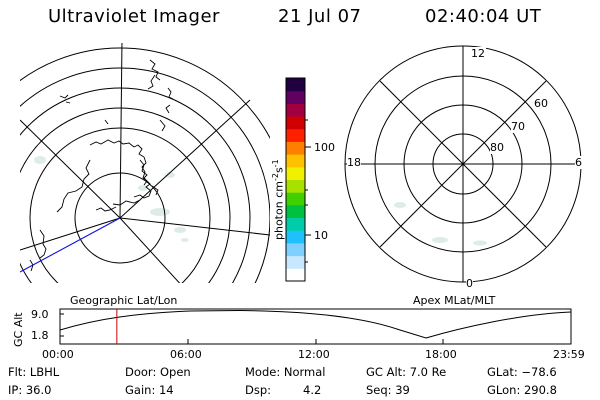 The height and width of the screenshot is (400, 600). Describe the element at coordinates (388, 390) in the screenshot. I see `seq-info: Seq: 39` at that location.